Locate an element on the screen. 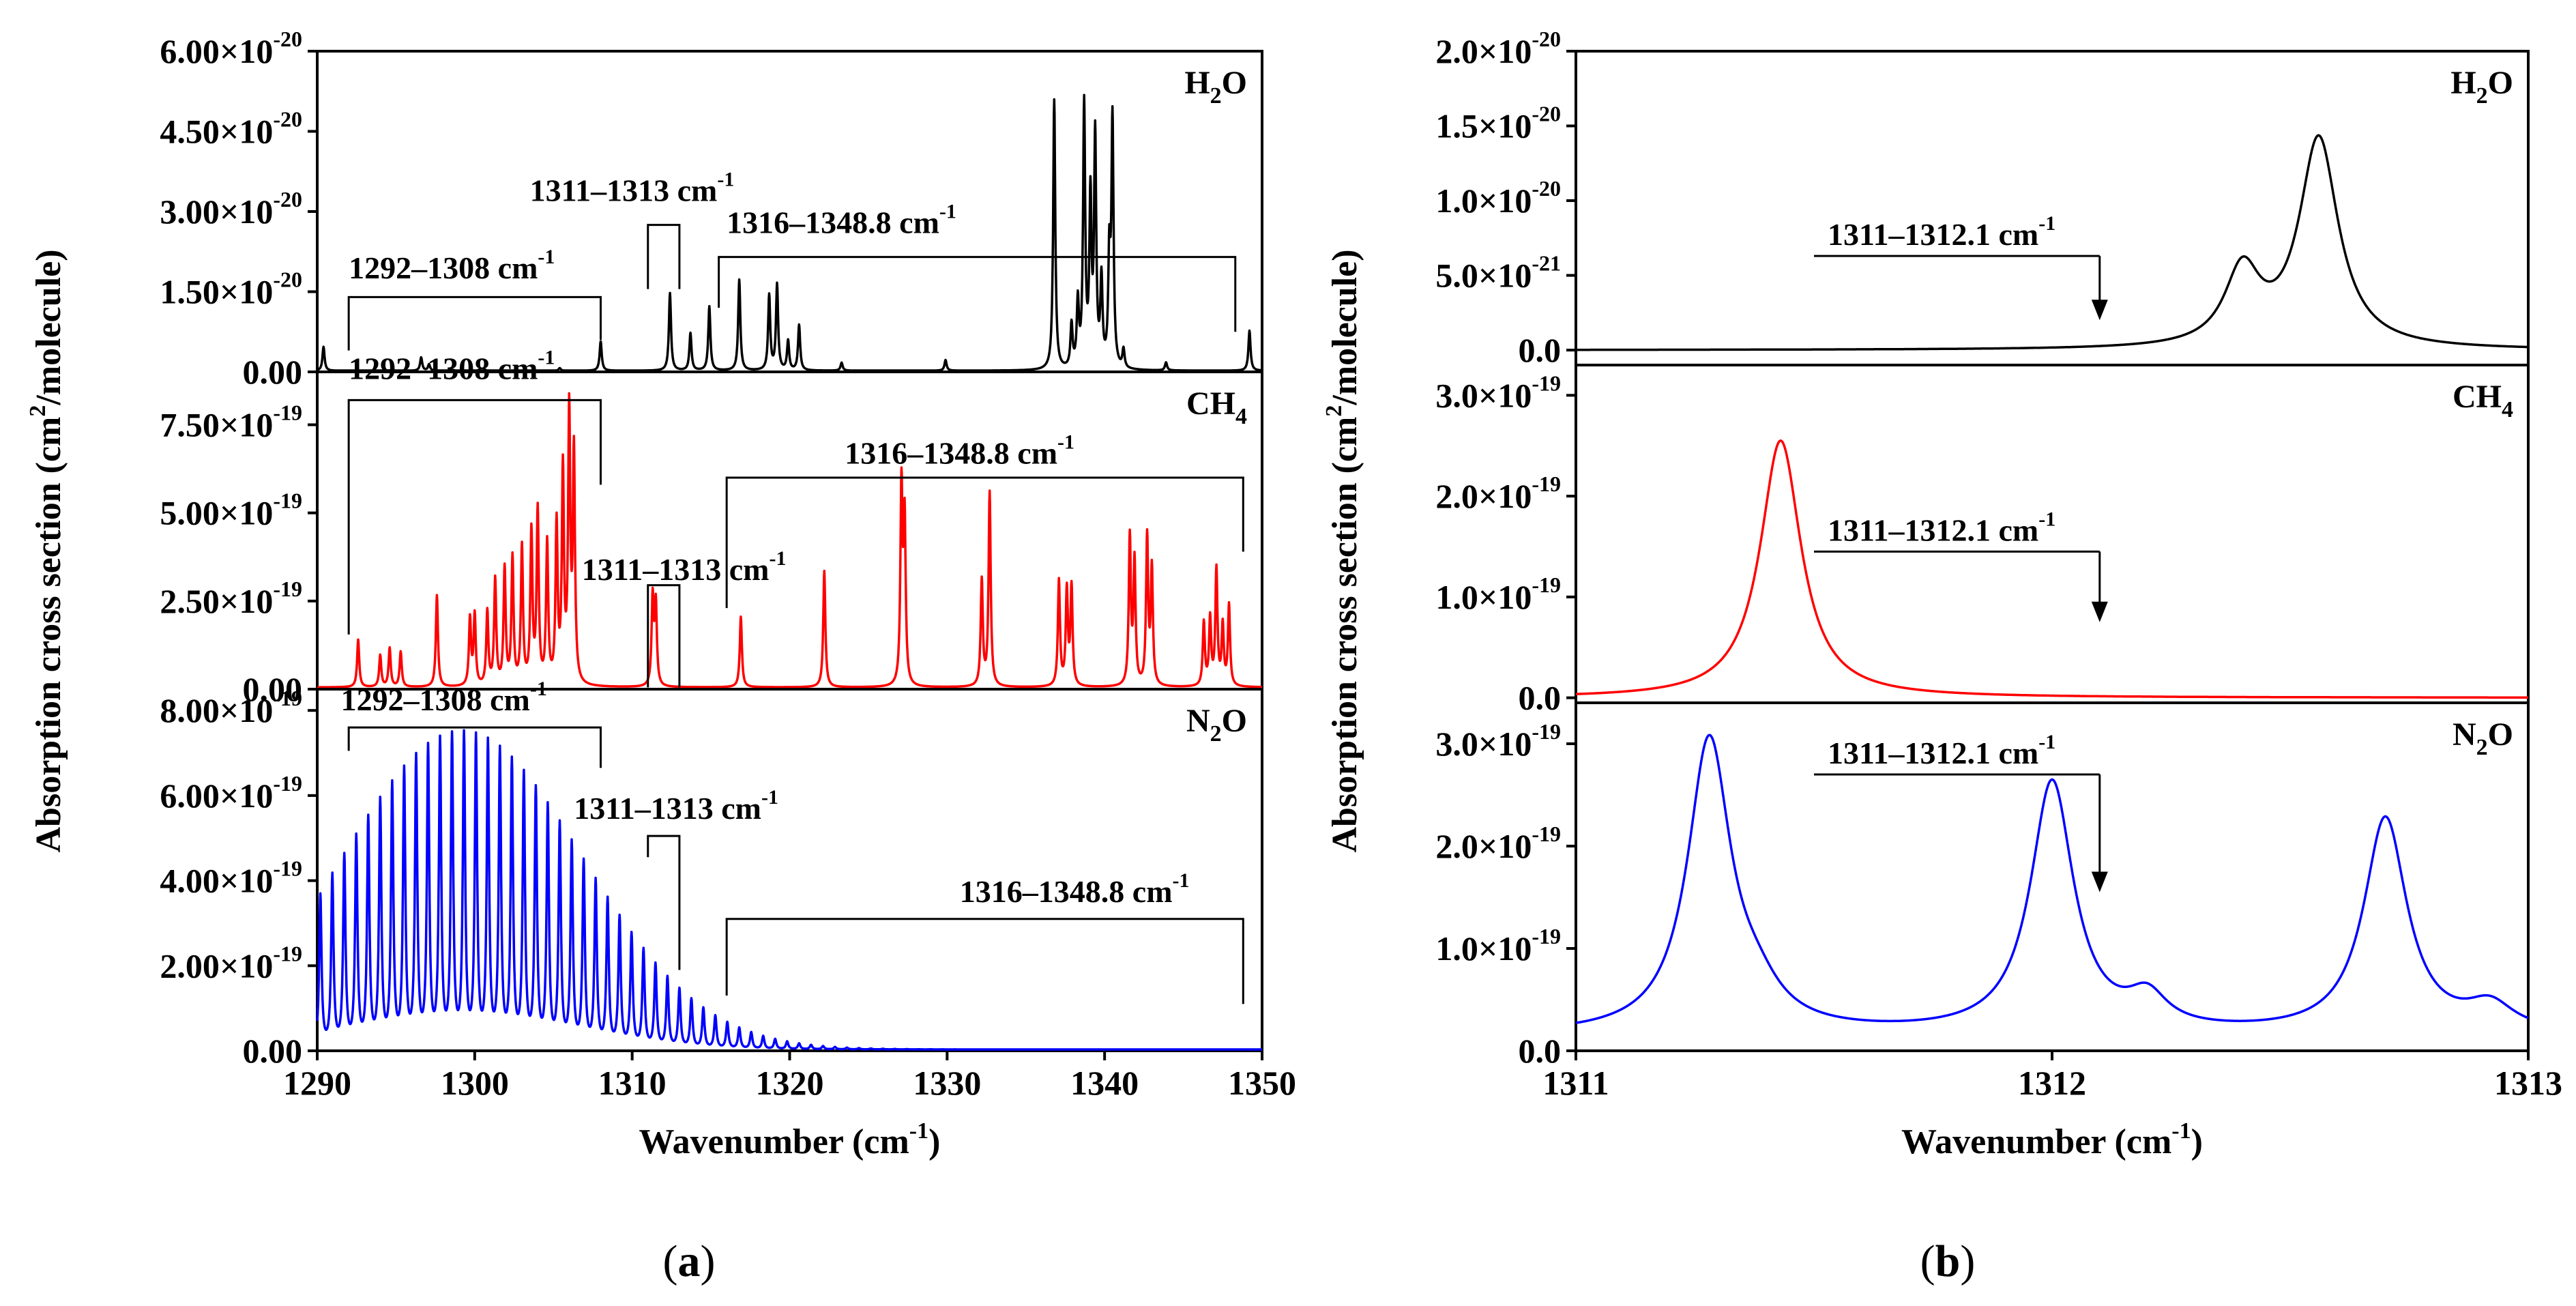 The image size is (2576, 1306). y-tick-label: 5.00×10⁻¹⁹ is located at coordinates (231, 511).